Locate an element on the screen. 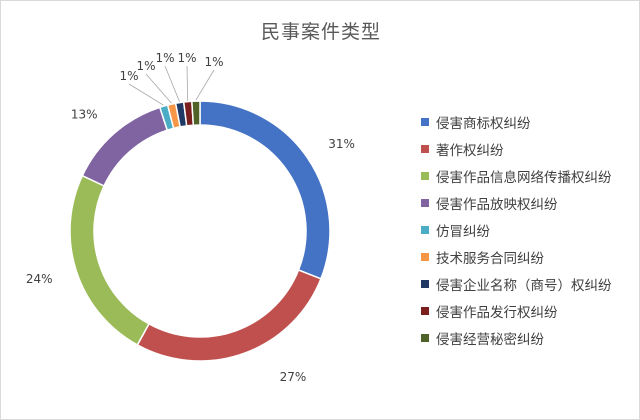  data-label-6: 1% is located at coordinates (145, 66).